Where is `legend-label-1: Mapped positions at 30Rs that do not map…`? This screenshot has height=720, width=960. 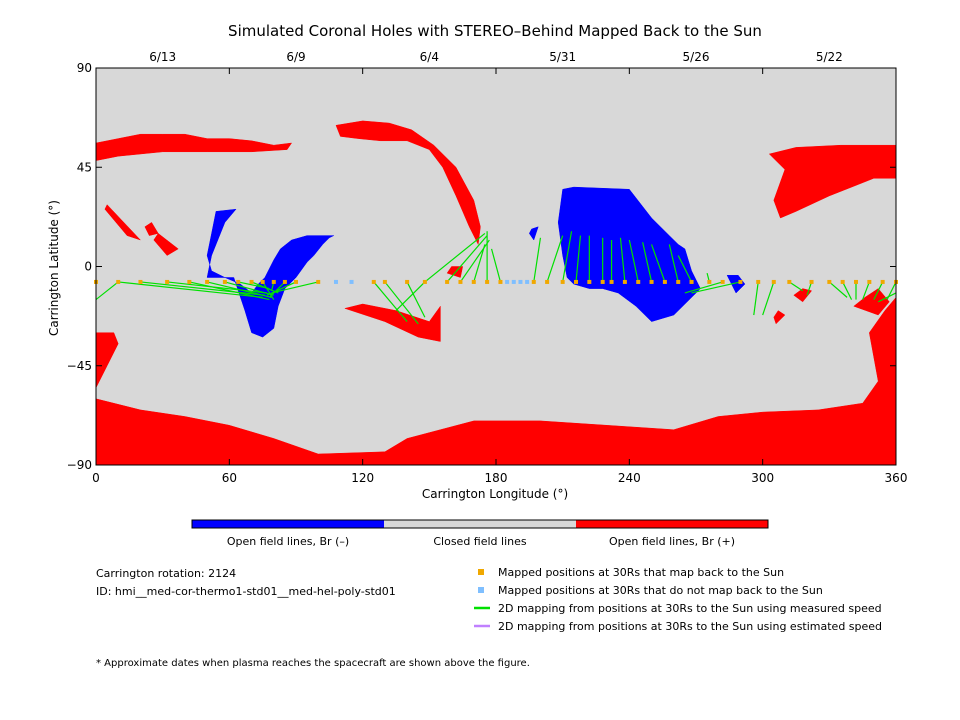 legend-label-1: Mapped positions at 30Rs that do not map… is located at coordinates (660, 590).